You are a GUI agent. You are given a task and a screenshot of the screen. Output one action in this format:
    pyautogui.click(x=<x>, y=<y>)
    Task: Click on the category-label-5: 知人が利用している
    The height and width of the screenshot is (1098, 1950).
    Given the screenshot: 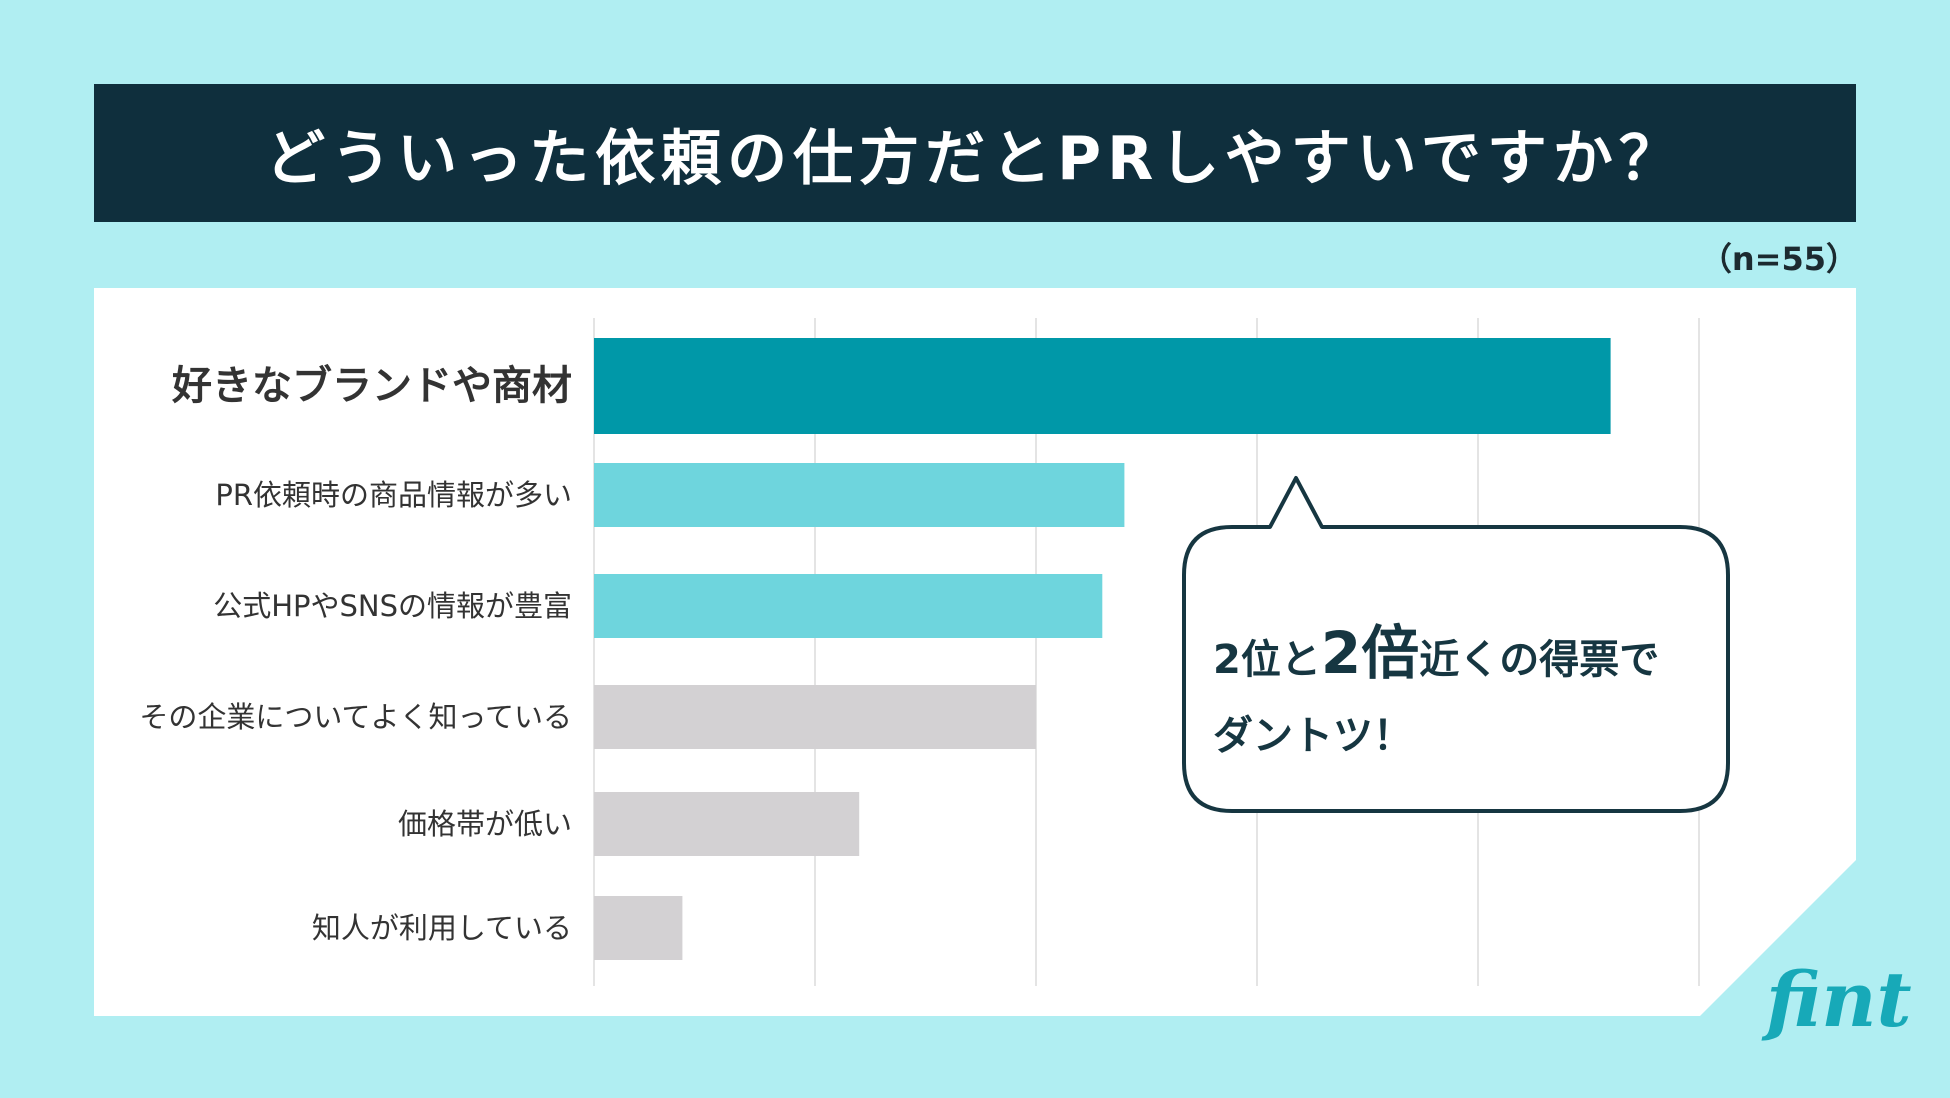 What is the action you would take?
    pyautogui.click(x=442, y=928)
    